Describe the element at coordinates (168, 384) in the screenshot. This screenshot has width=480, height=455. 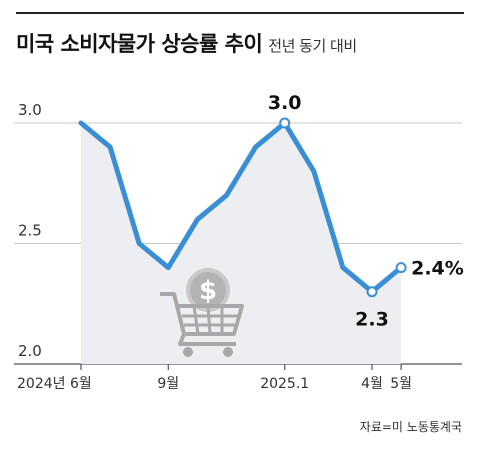
I see `x-tick-label: 9월` at that location.